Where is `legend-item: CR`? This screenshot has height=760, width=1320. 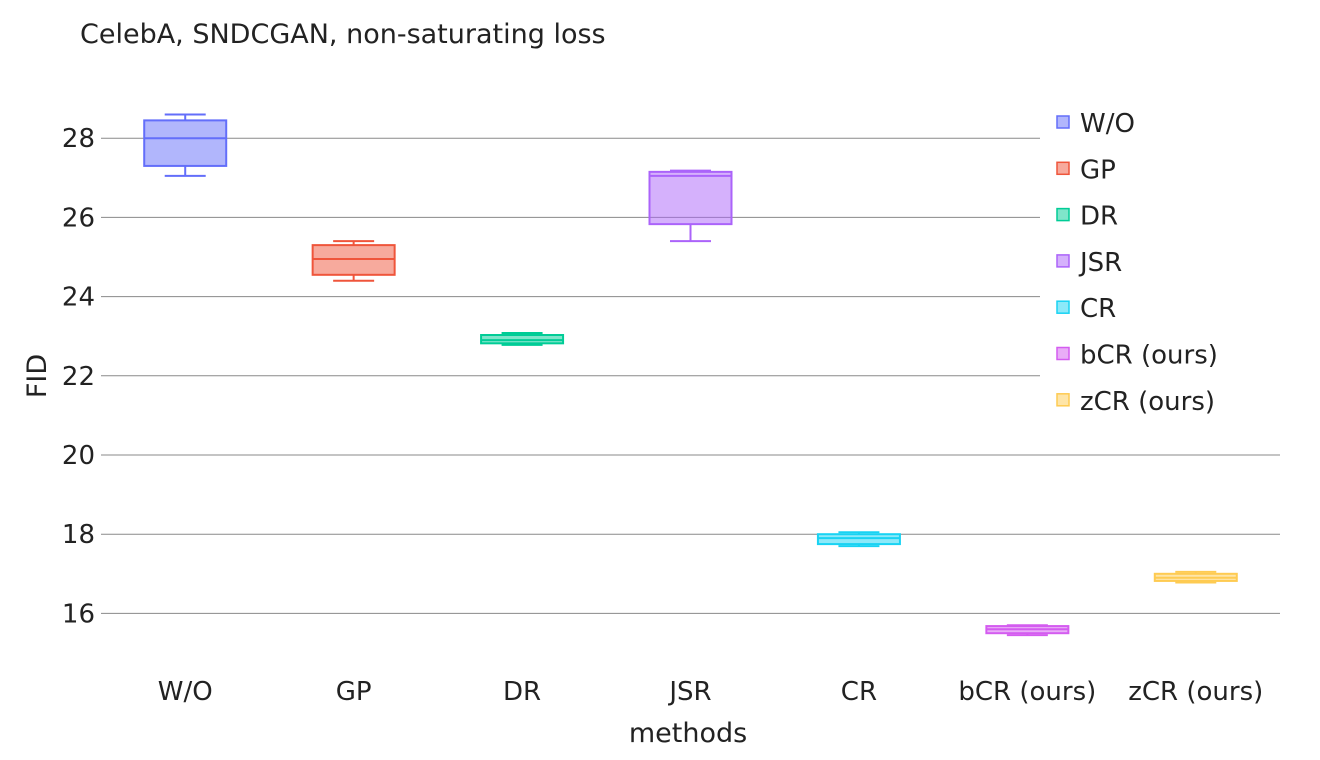 legend-item: CR is located at coordinates (1086, 309).